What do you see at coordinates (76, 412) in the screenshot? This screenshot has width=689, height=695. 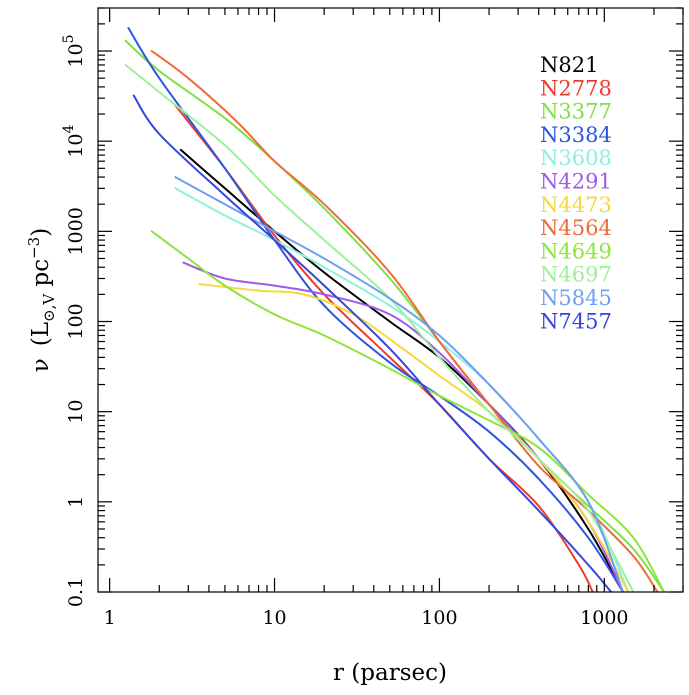 I see `y-tick-label: 10` at bounding box center [76, 412].